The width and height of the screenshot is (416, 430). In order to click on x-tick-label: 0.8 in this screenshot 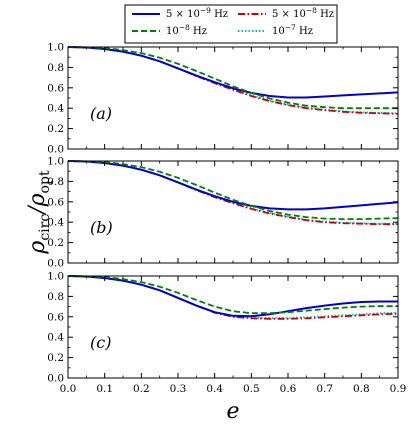, I will do `click(361, 389)`.